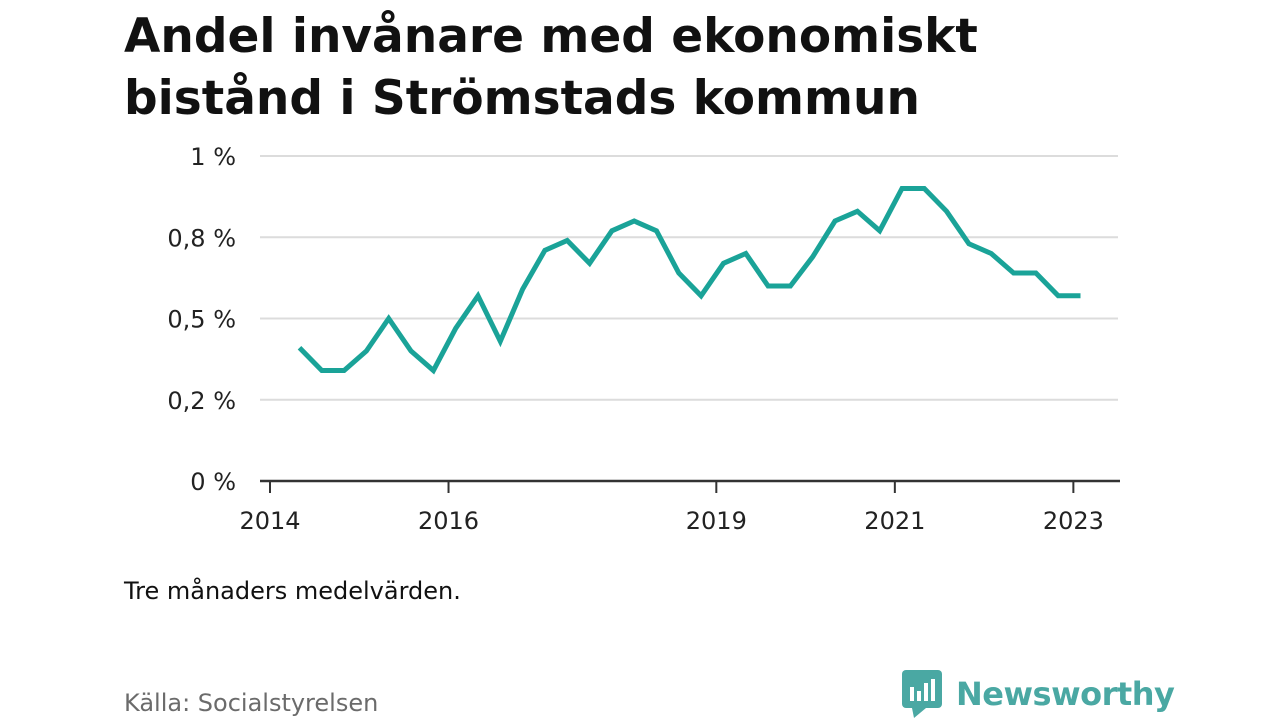 The height and width of the screenshot is (720, 1280). What do you see at coordinates (292, 591) in the screenshot?
I see `chart-note: Tre månaders medelvärden.` at bounding box center [292, 591].